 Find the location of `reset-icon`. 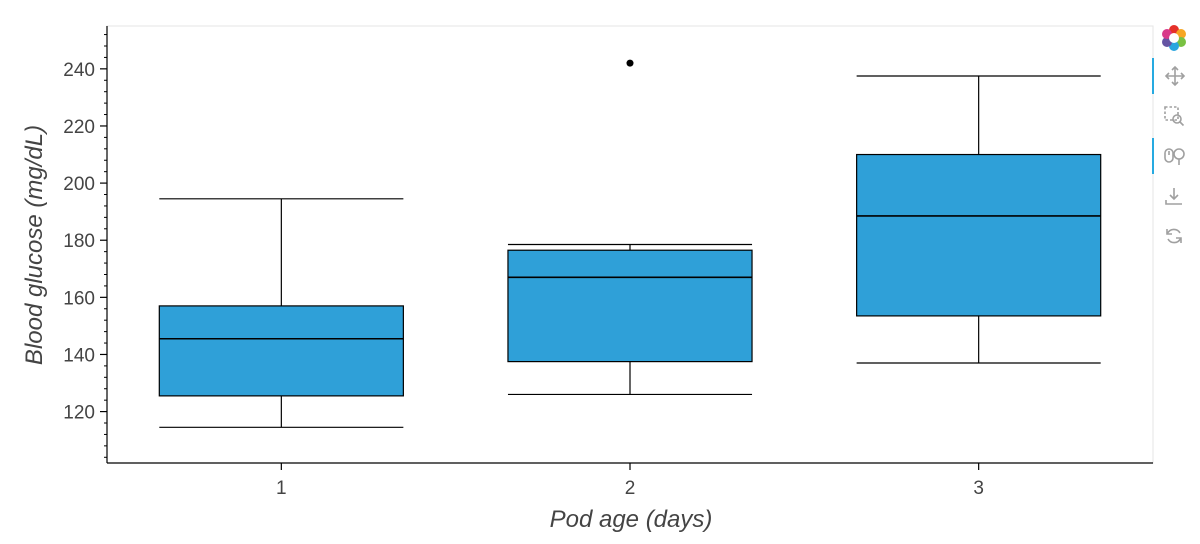

reset-icon is located at coordinates (1174, 236).